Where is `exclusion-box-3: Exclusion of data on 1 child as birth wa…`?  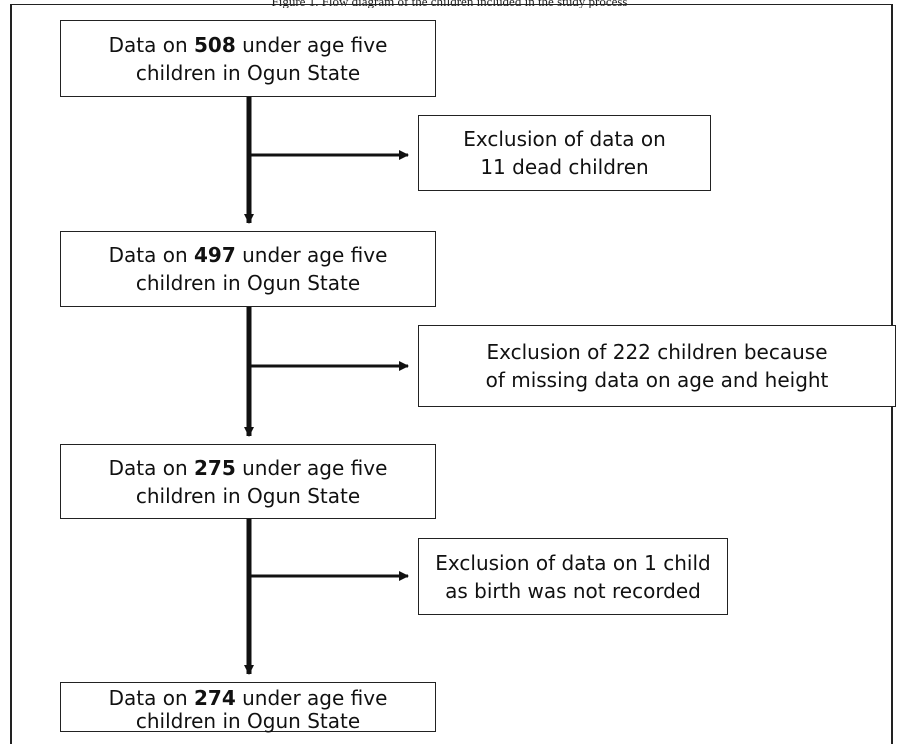 exclusion-box-3: Exclusion of data on 1 child as birth wa… is located at coordinates (573, 576).